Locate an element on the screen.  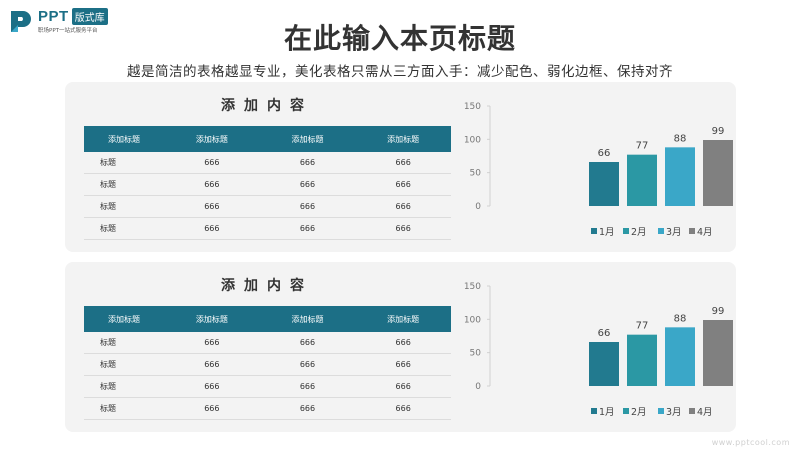
logo-wordmark: PPT is located at coordinates (53, 16).